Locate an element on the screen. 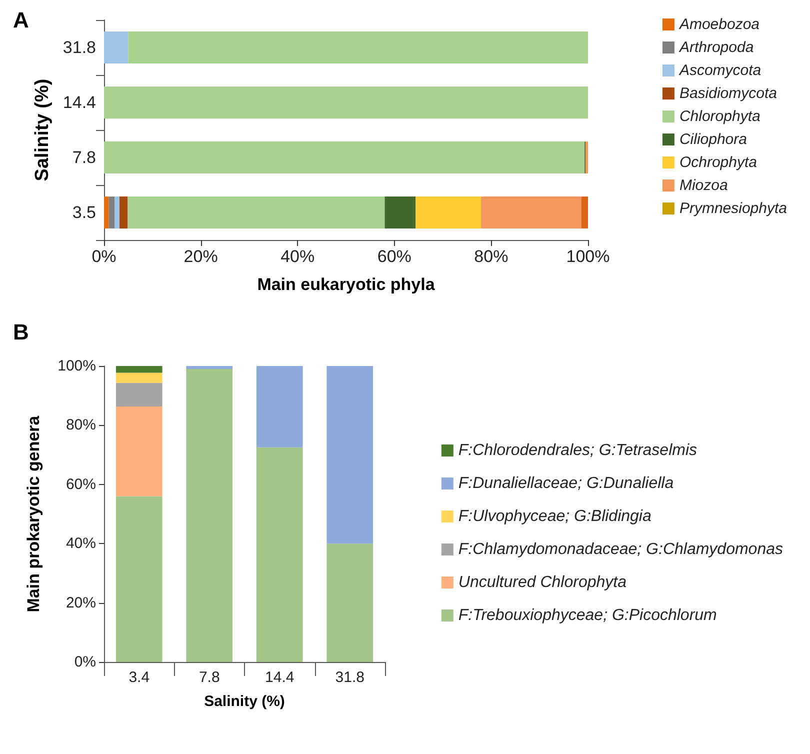 The width and height of the screenshot is (810, 754). x-tick-label: 80% is located at coordinates (491, 256).